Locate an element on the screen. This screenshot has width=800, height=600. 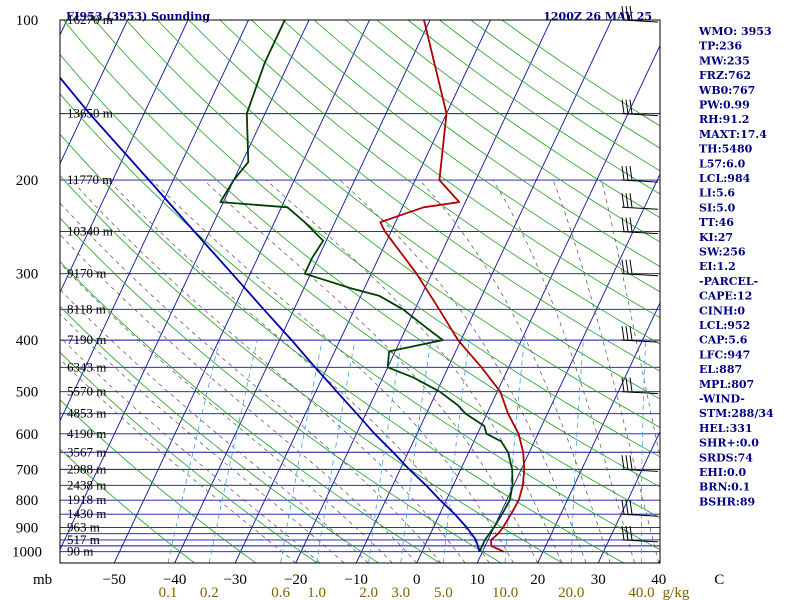
index-line: L57:6.0 is located at coordinates (722, 163).